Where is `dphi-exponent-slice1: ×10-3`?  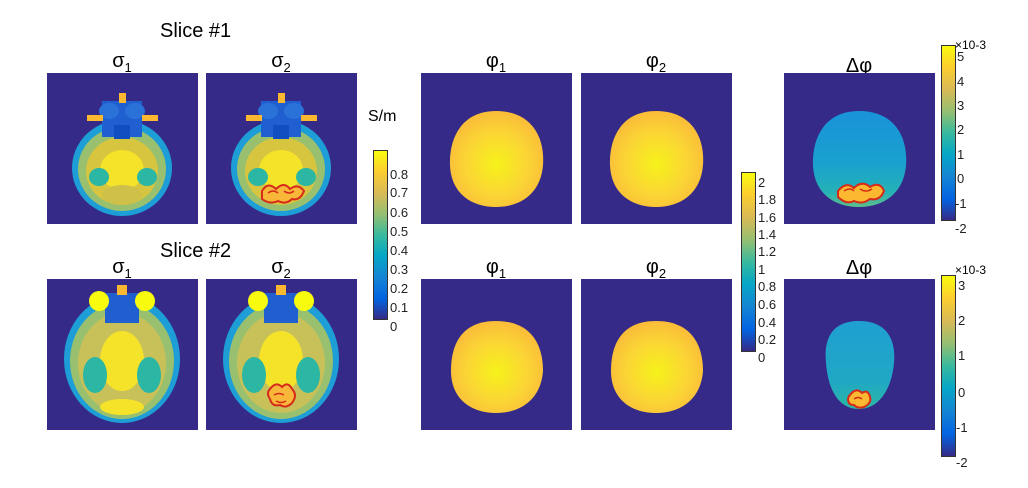
dphi-exponent-slice1: ×10-3 is located at coordinates (971, 45).